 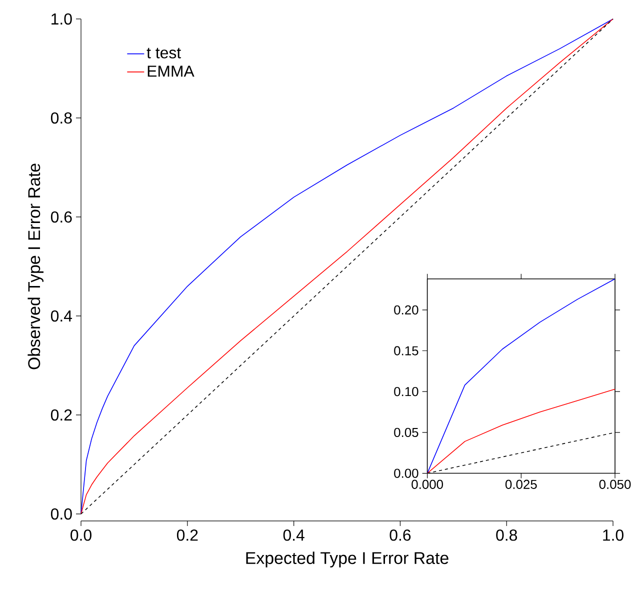 What do you see at coordinates (171, 71) in the screenshot?
I see `legend-label: EMMA` at bounding box center [171, 71].